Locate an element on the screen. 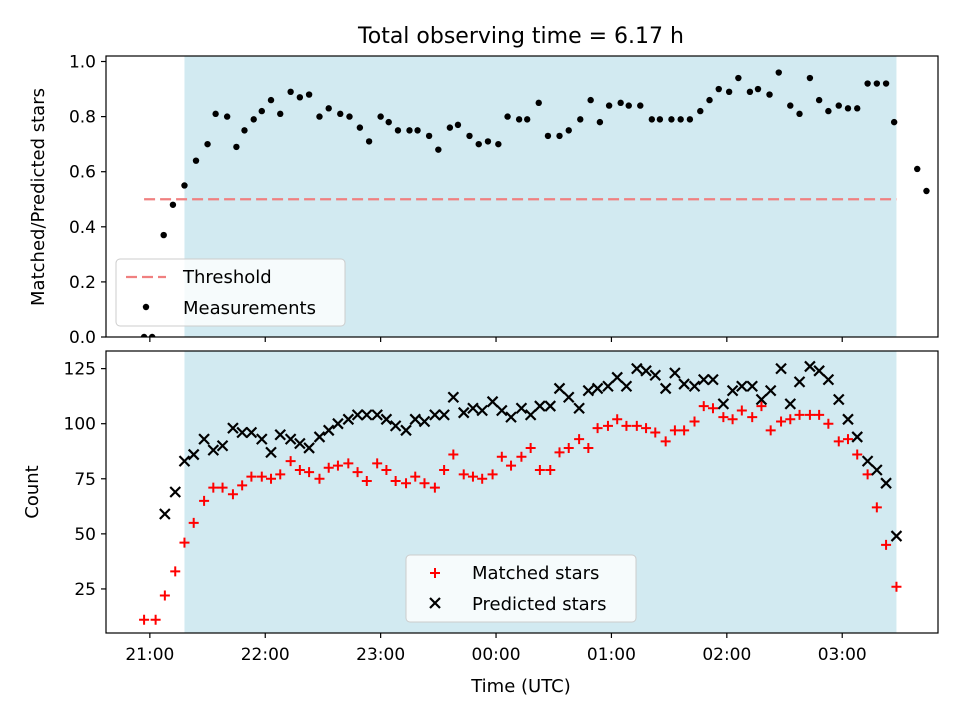 Image resolution: width=960 pixels, height=720 pixels. y-tick-label: 0.6 is located at coordinates (82, 173).